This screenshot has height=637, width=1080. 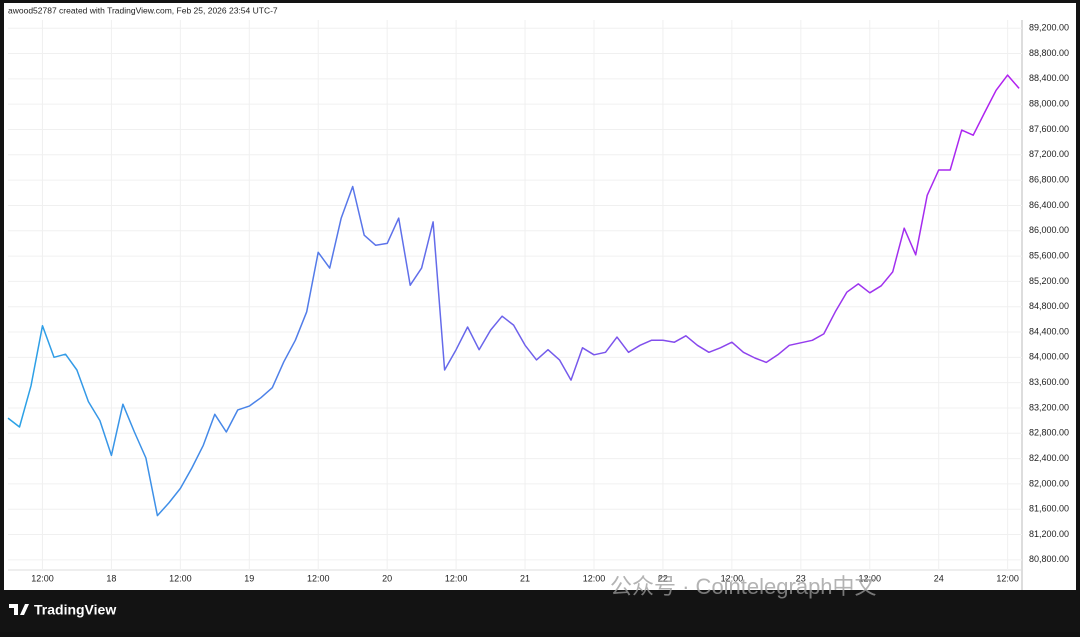 I want to click on y-tick-label: 85,600.00, so click(x=1049, y=255).